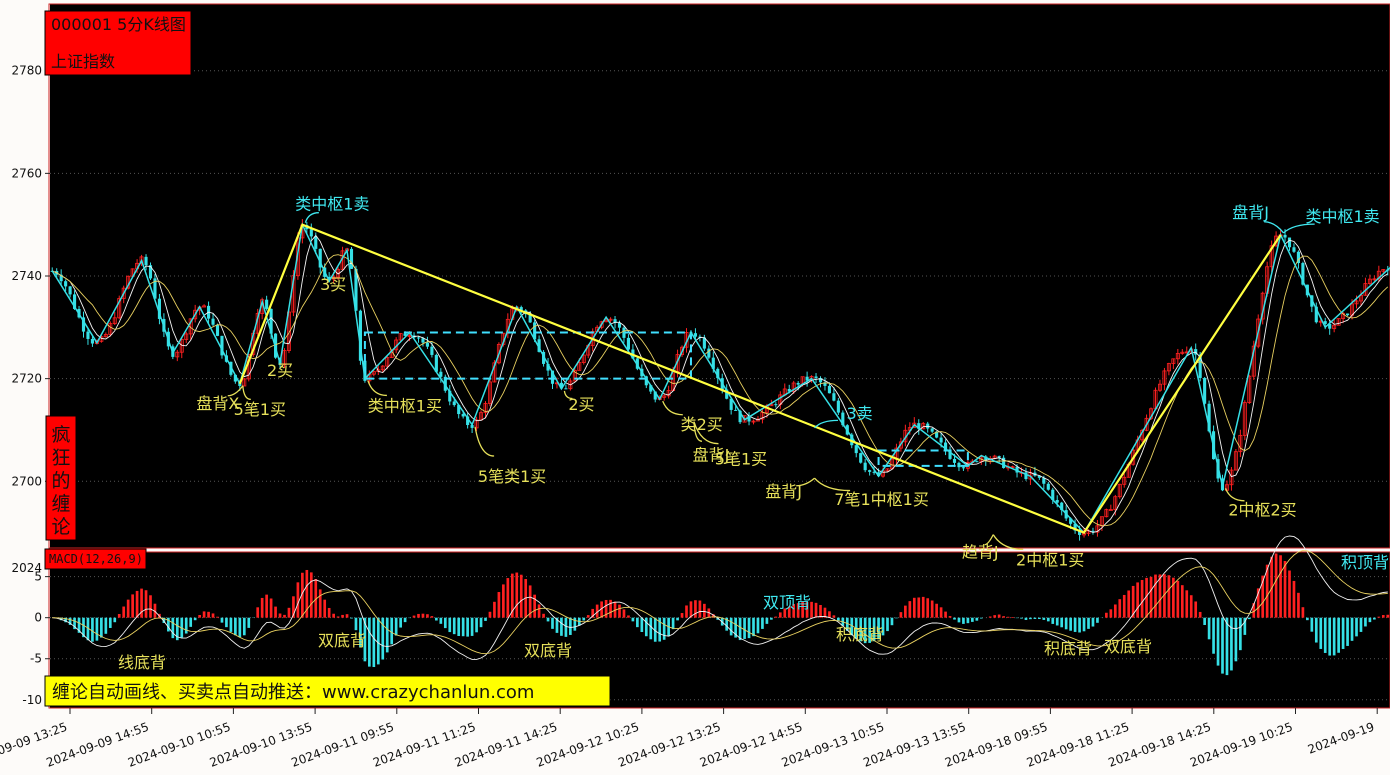 This screenshot has height=775, width=1390. What do you see at coordinates (142, 662) in the screenshot?
I see `macd-annotation-label: 线底背` at bounding box center [142, 662].